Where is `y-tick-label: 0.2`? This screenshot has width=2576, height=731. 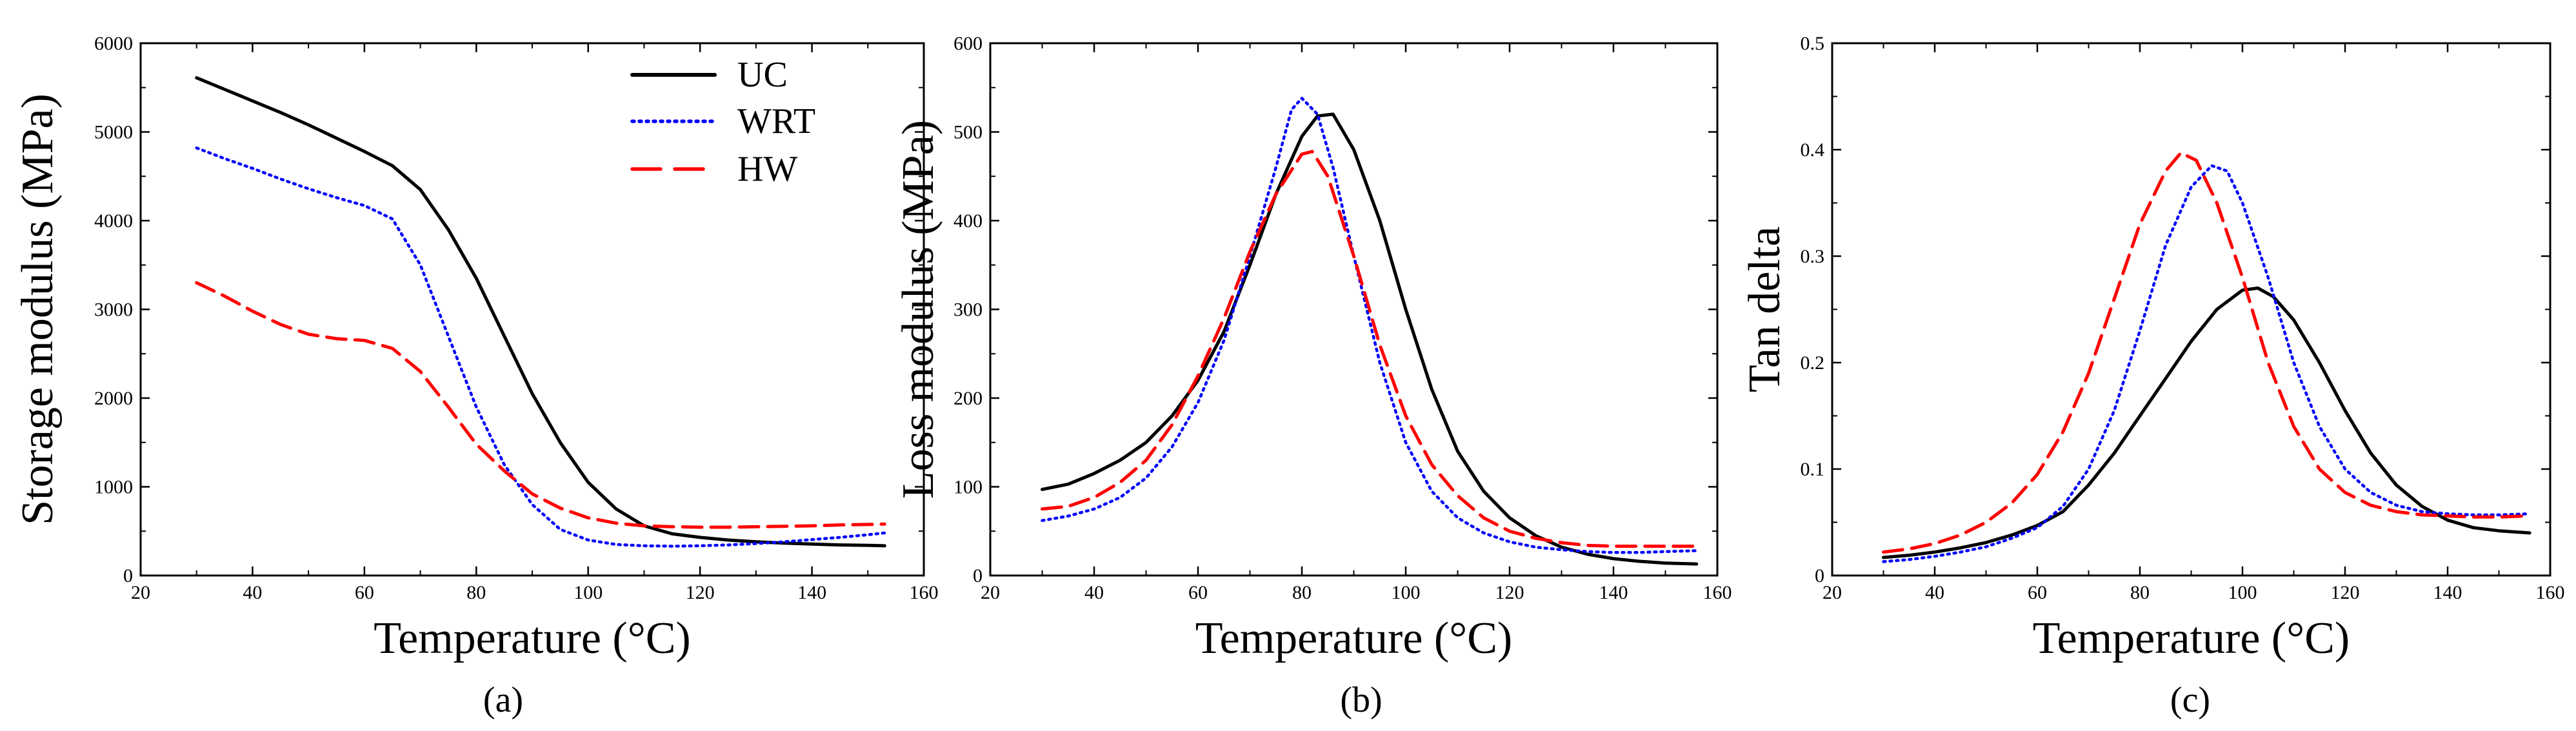 y-tick-label: 0.2 is located at coordinates (1813, 363).